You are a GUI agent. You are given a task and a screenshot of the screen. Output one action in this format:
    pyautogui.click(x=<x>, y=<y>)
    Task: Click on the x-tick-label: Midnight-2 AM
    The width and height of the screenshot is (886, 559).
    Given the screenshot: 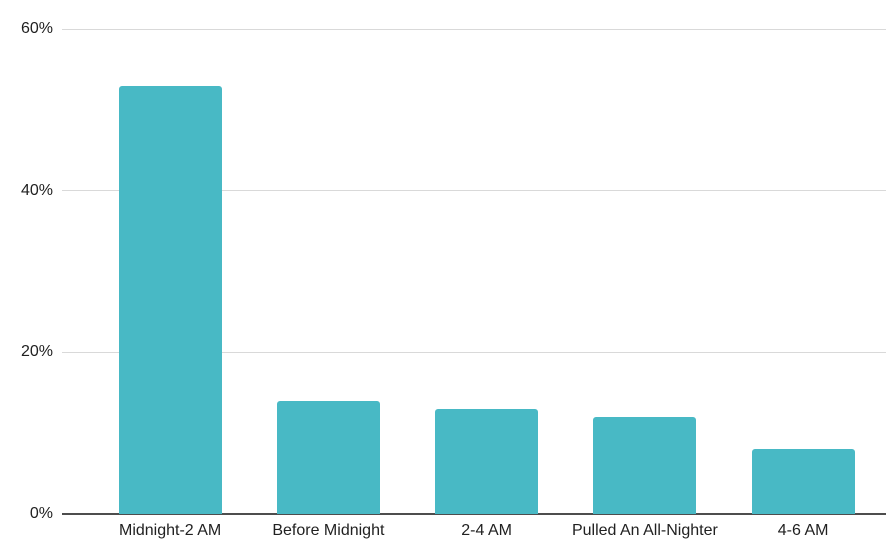 What is the action you would take?
    pyautogui.click(x=170, y=530)
    